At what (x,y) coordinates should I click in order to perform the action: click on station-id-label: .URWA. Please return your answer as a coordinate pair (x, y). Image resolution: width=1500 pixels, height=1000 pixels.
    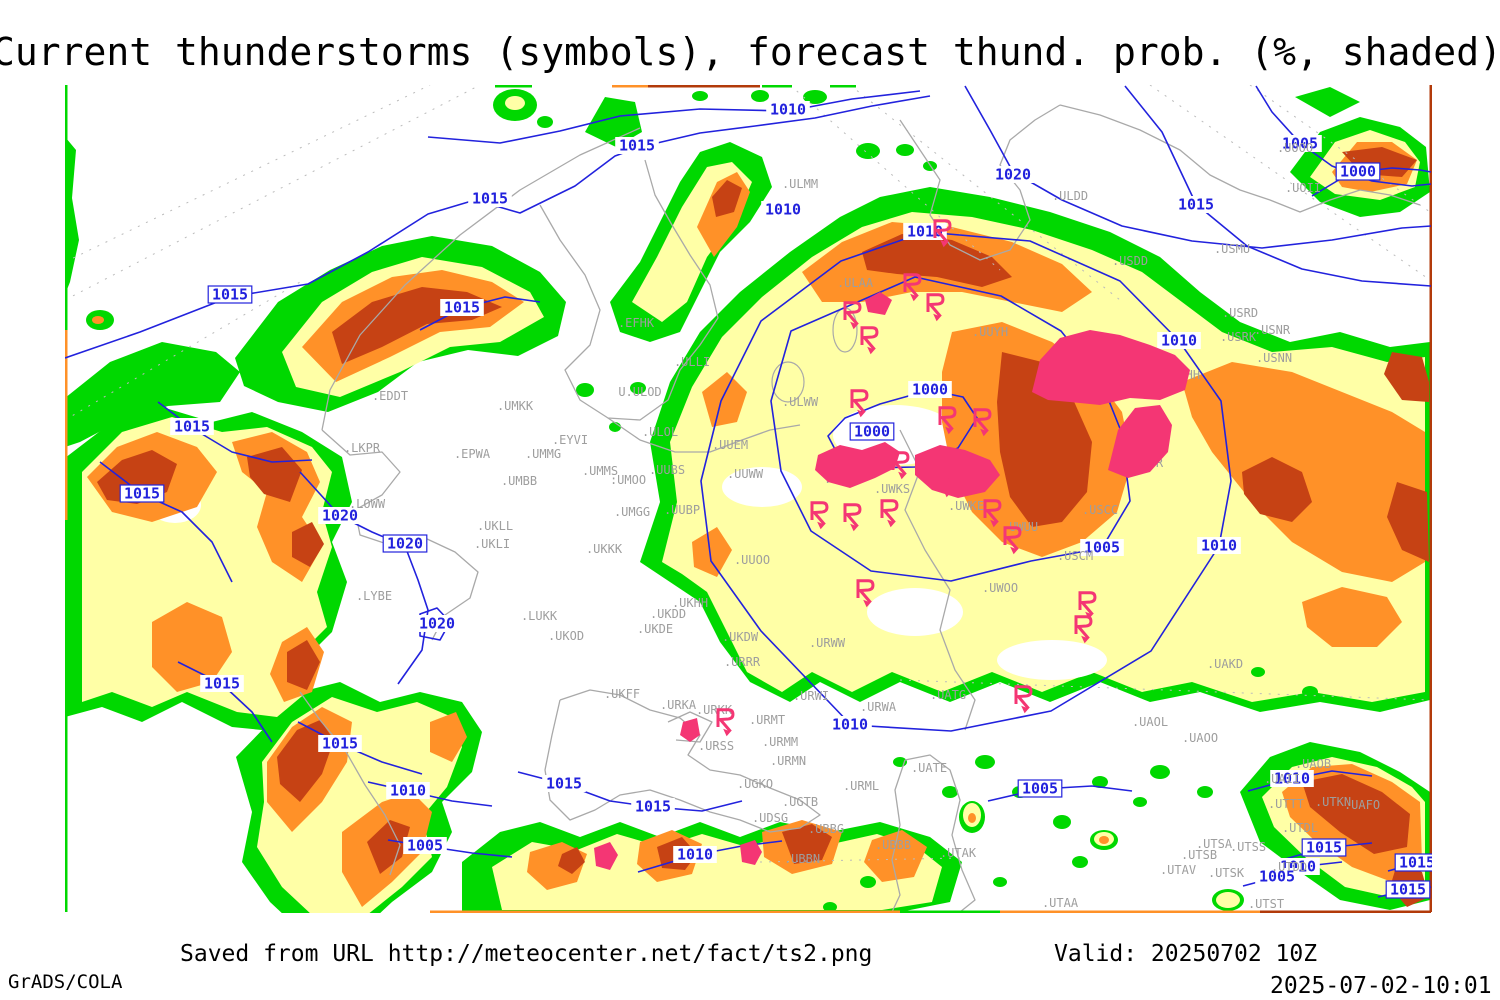
    Looking at the image, I should click on (878, 707).